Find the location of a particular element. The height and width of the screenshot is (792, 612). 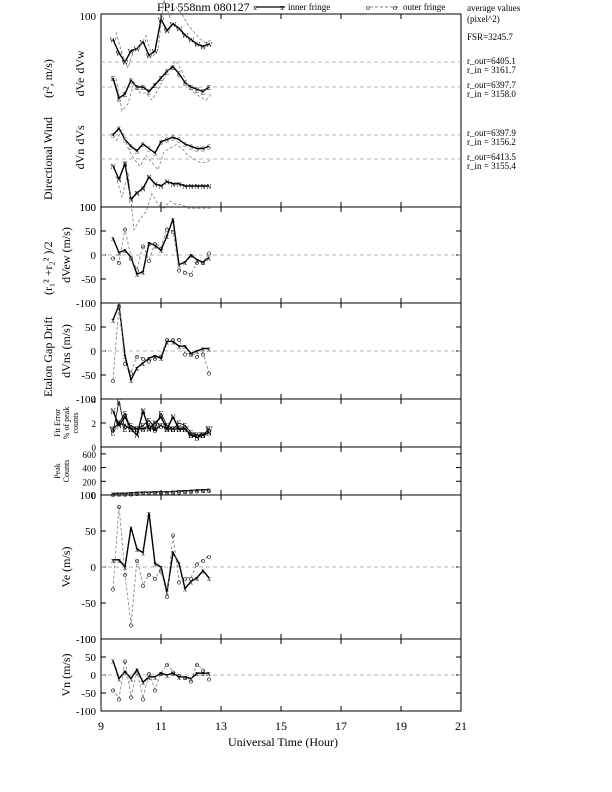

legend-inner-label: inner fringe is located at coordinates (309, 7).